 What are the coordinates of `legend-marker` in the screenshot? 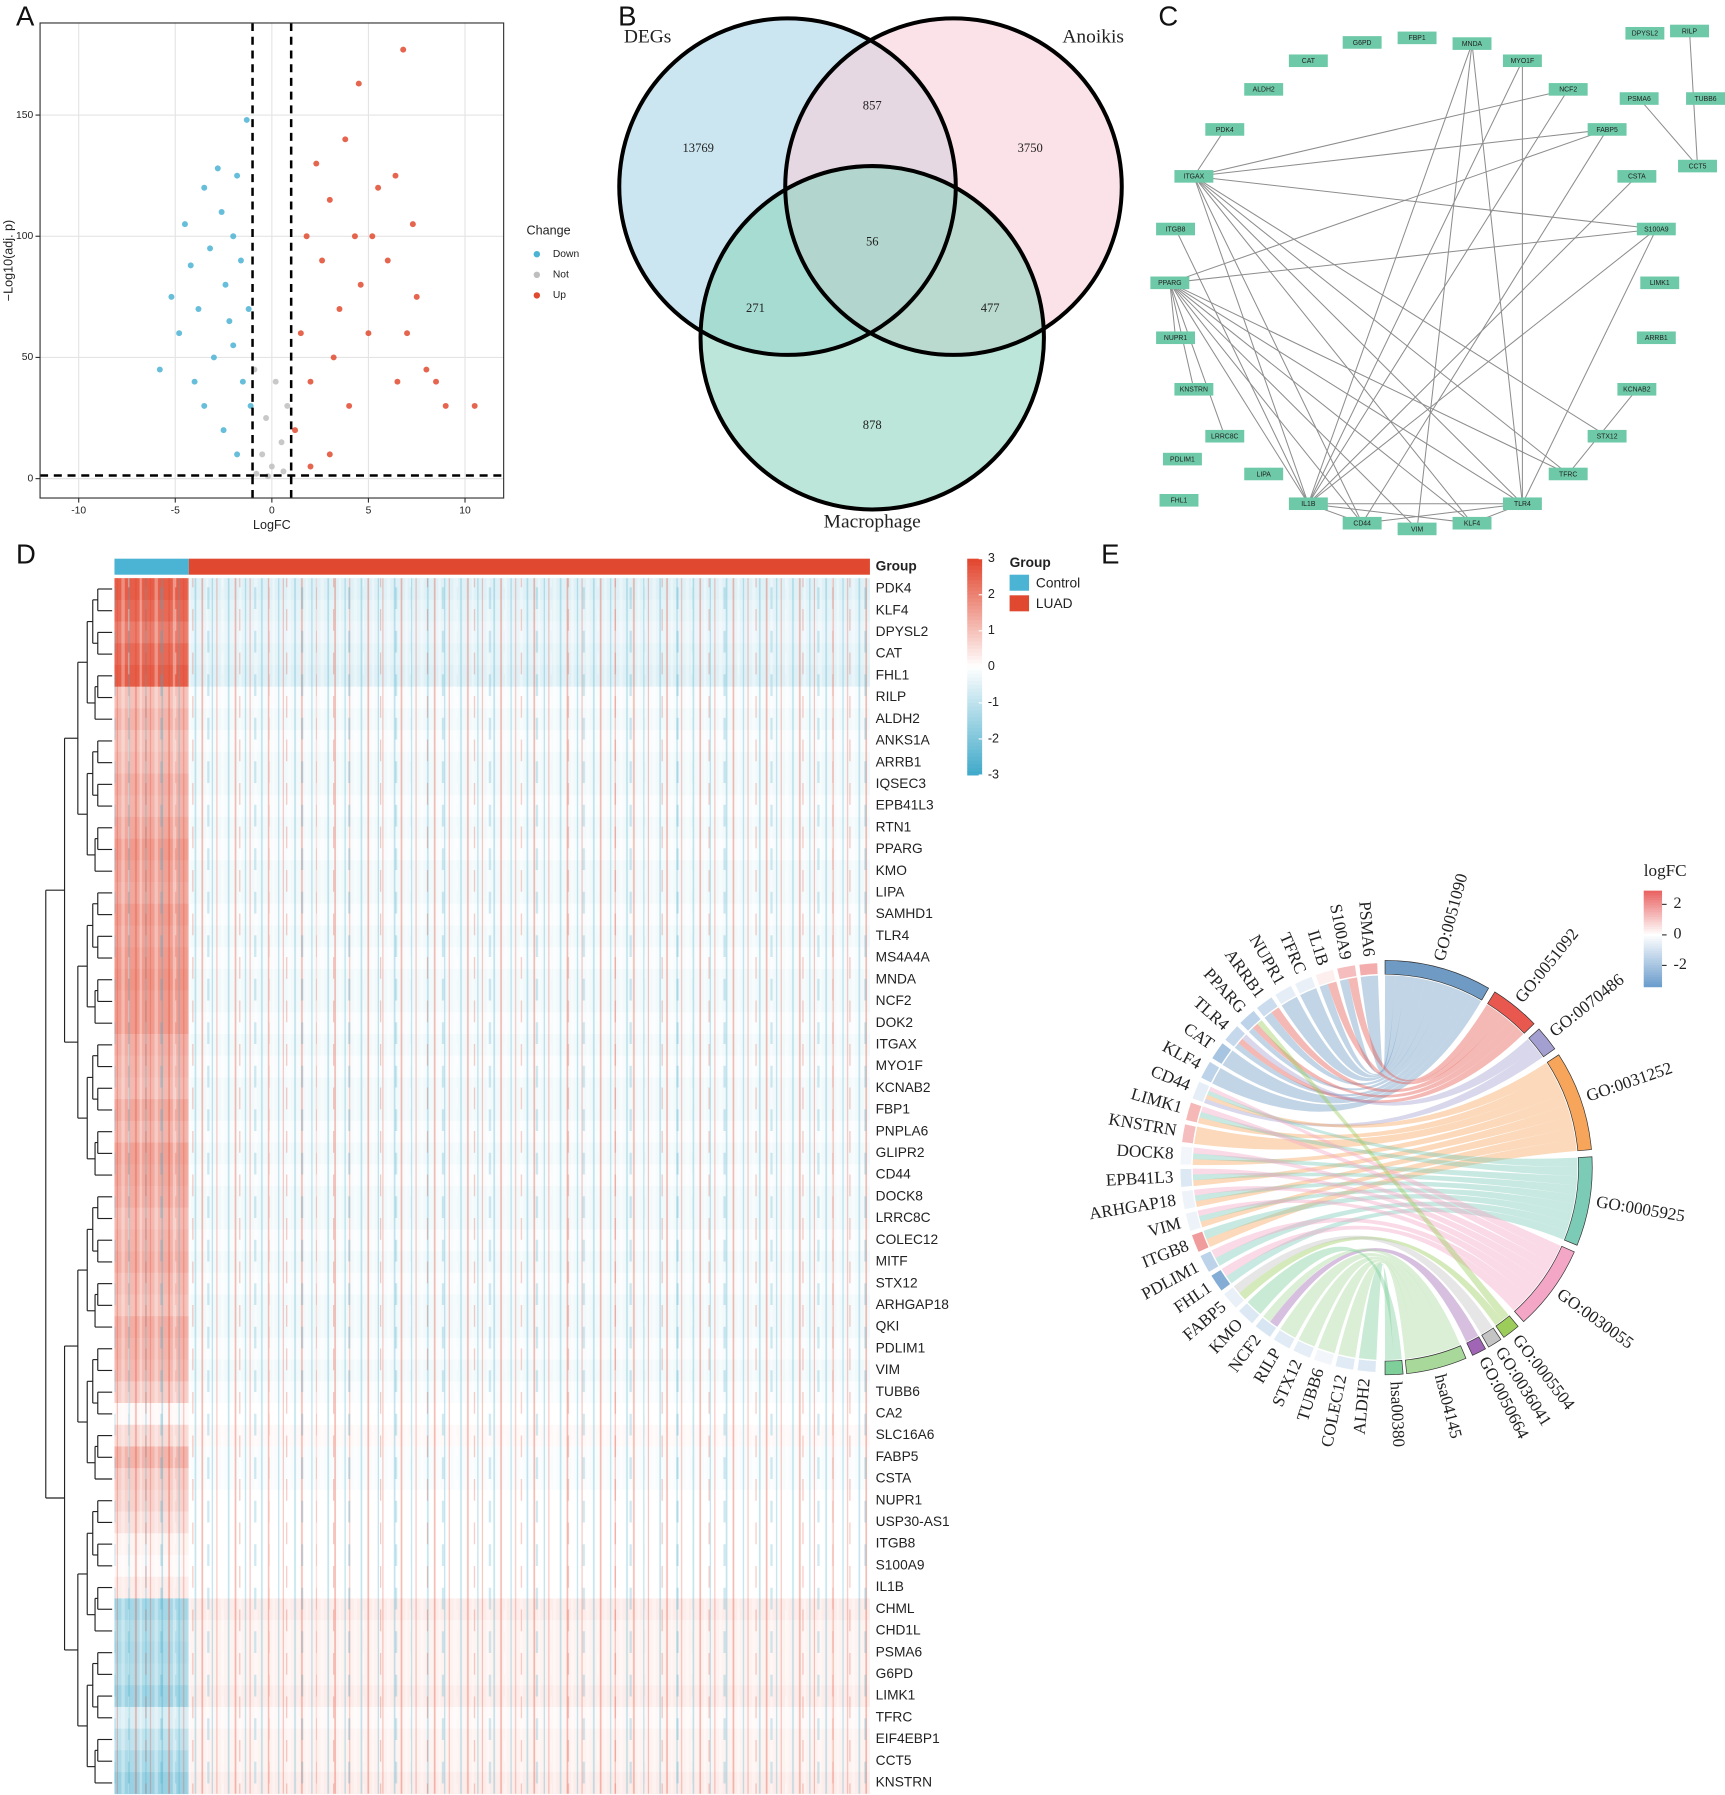 It's located at (537, 295).